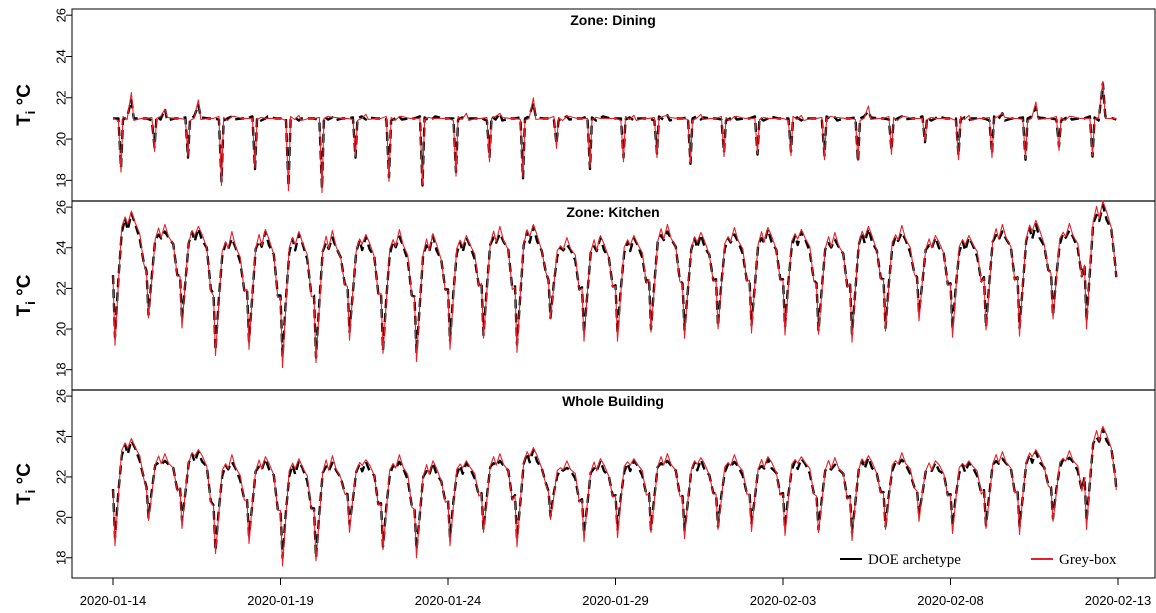  Describe the element at coordinates (914, 560) in the screenshot. I see `legend-label-doe-archetype: DOE archetype` at that location.